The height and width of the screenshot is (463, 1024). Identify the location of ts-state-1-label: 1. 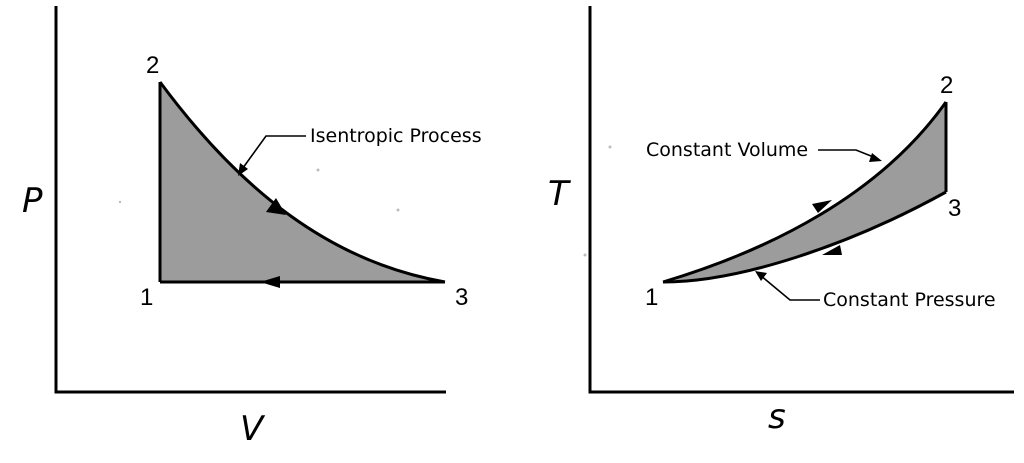
(651, 297).